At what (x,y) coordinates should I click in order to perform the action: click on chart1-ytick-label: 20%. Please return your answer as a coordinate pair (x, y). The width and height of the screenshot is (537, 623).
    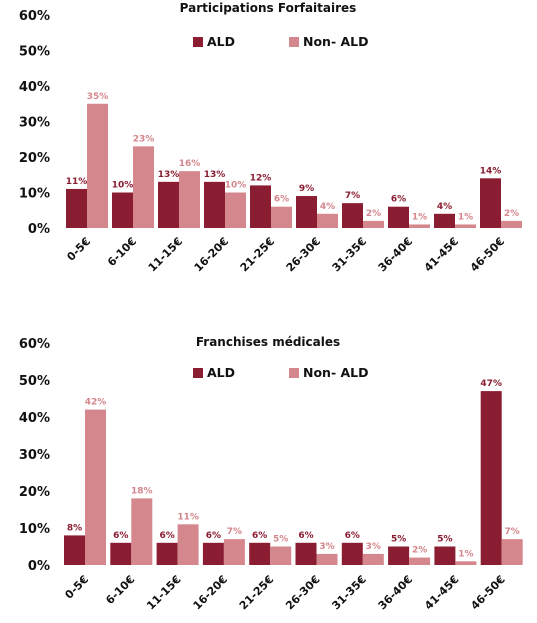
    Looking at the image, I should click on (34, 158).